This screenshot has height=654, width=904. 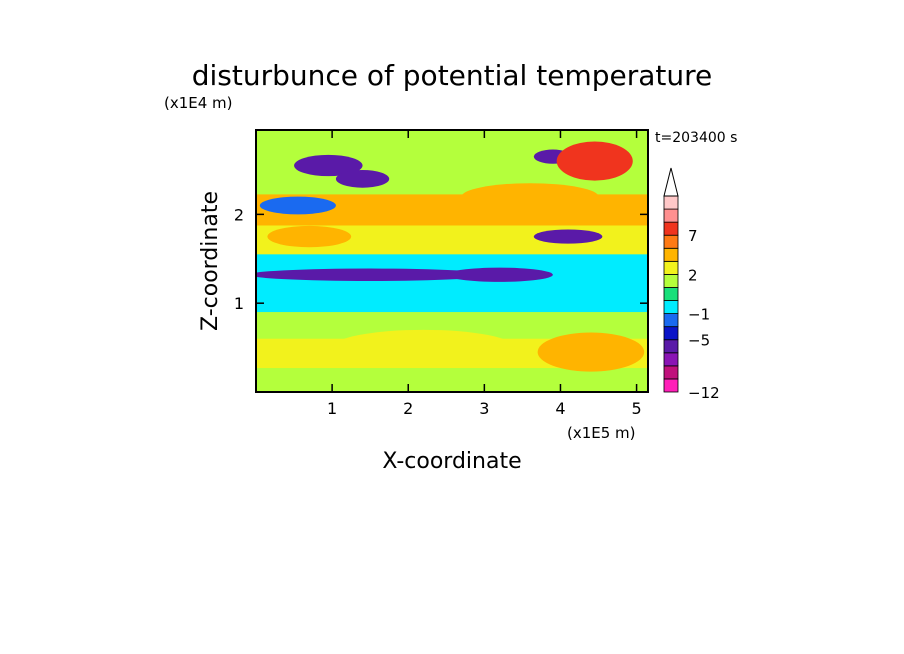 What do you see at coordinates (693, 275) in the screenshot?
I see `colorbar-label: 2` at bounding box center [693, 275].